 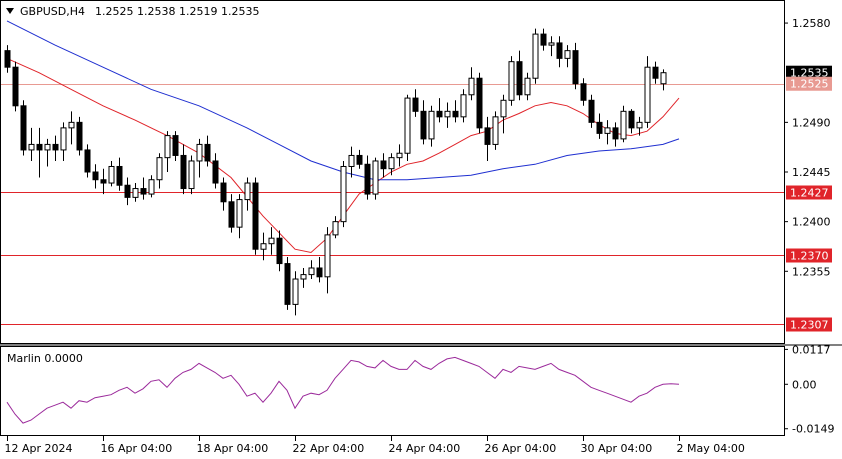 I want to click on price-tick-label: 1.2400, so click(x=811, y=222).